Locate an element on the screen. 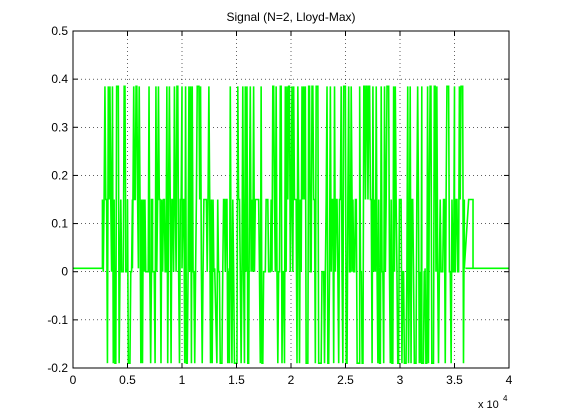  y-tick-label: 0 is located at coordinates (64, 272).